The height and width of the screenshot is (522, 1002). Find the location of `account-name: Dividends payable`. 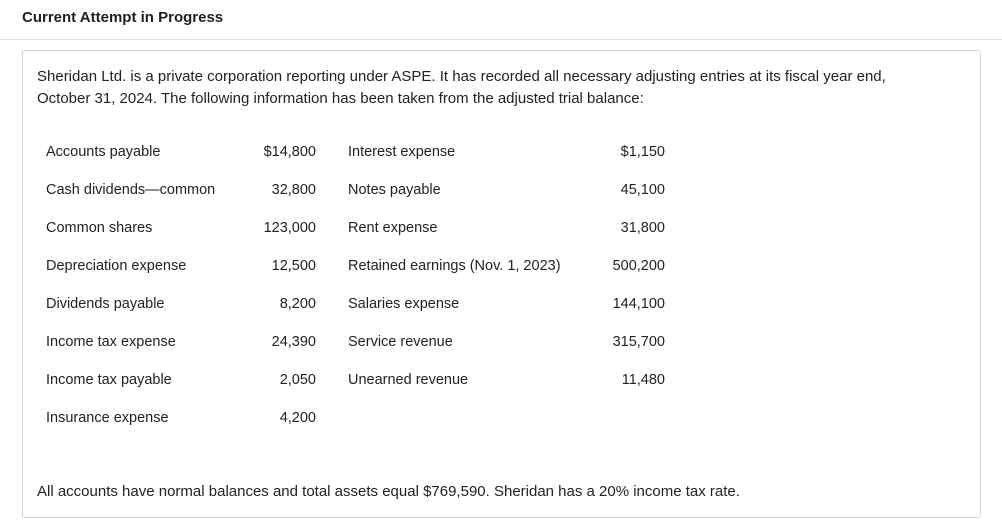

account-name: Dividends payable is located at coordinates (105, 304).